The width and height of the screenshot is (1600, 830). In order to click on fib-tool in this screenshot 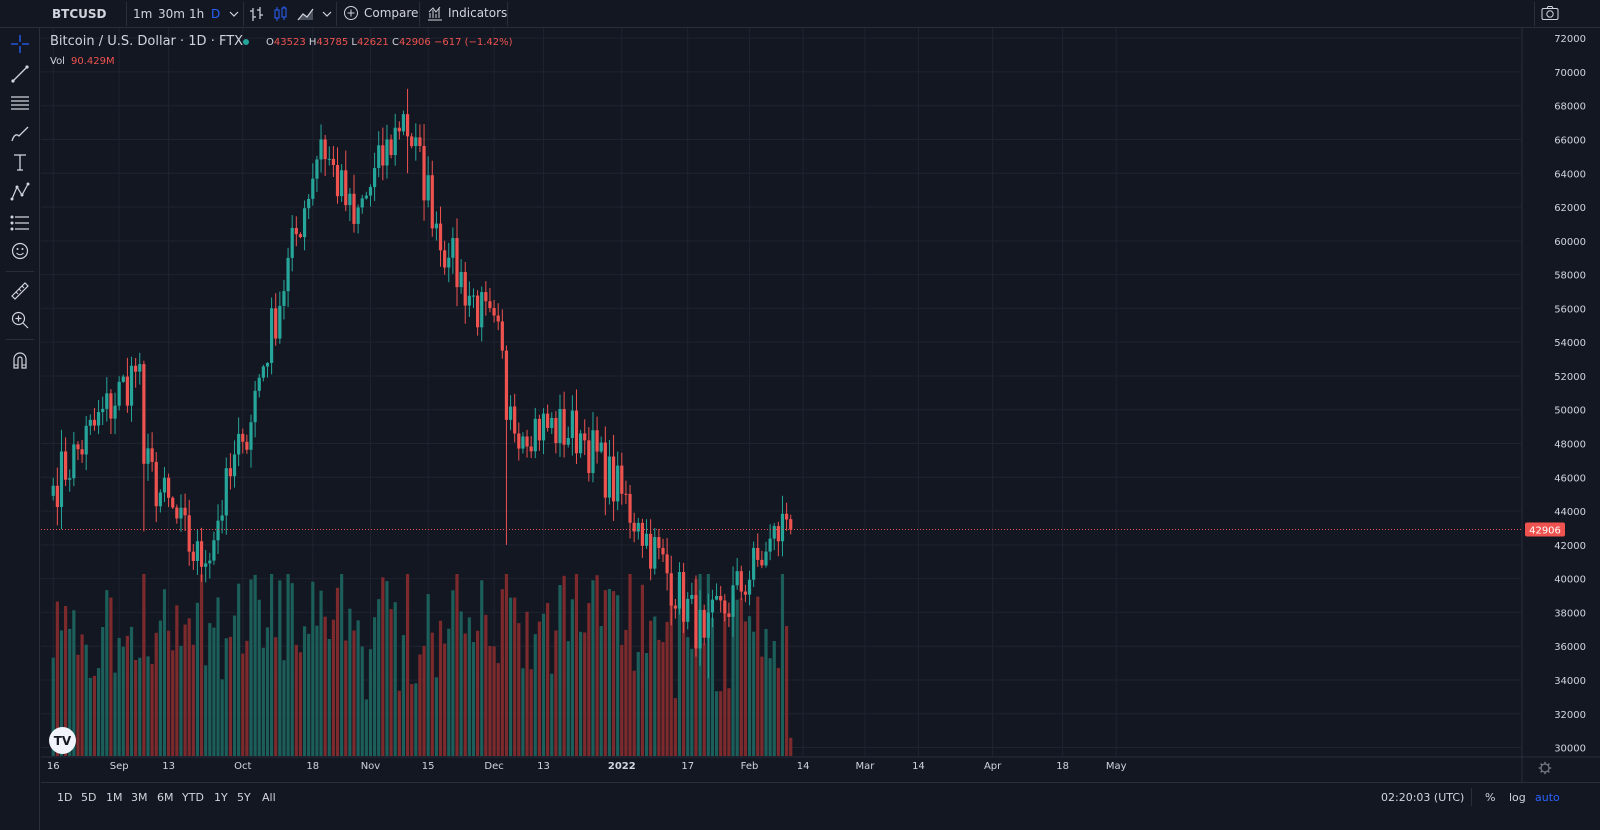, I will do `click(20, 103)`.